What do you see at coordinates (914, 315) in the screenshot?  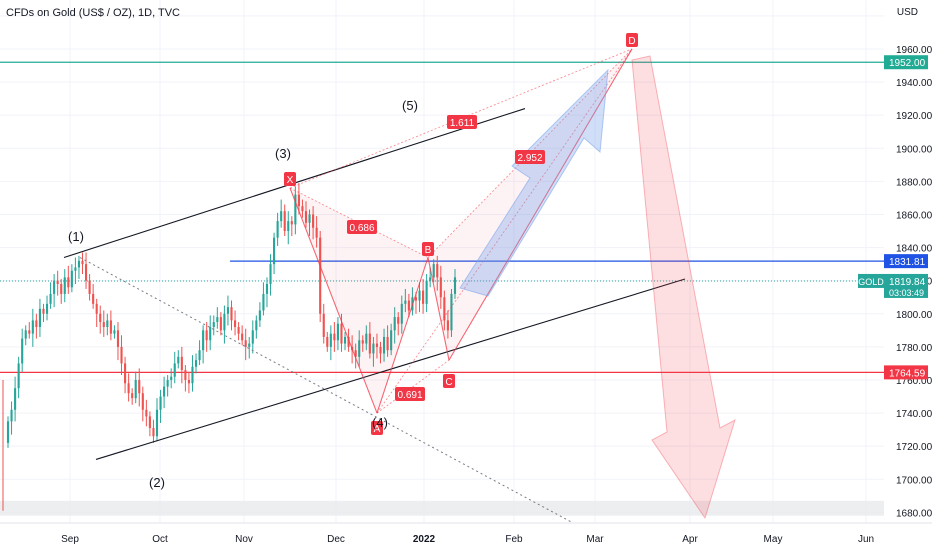 I see `y-tick-label: 1800.00` at bounding box center [914, 315].